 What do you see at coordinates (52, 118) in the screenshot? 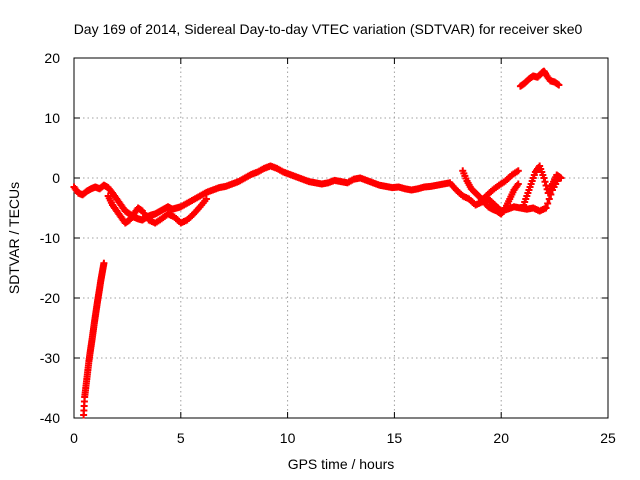
I see `y-tick-label: 10` at bounding box center [52, 118].